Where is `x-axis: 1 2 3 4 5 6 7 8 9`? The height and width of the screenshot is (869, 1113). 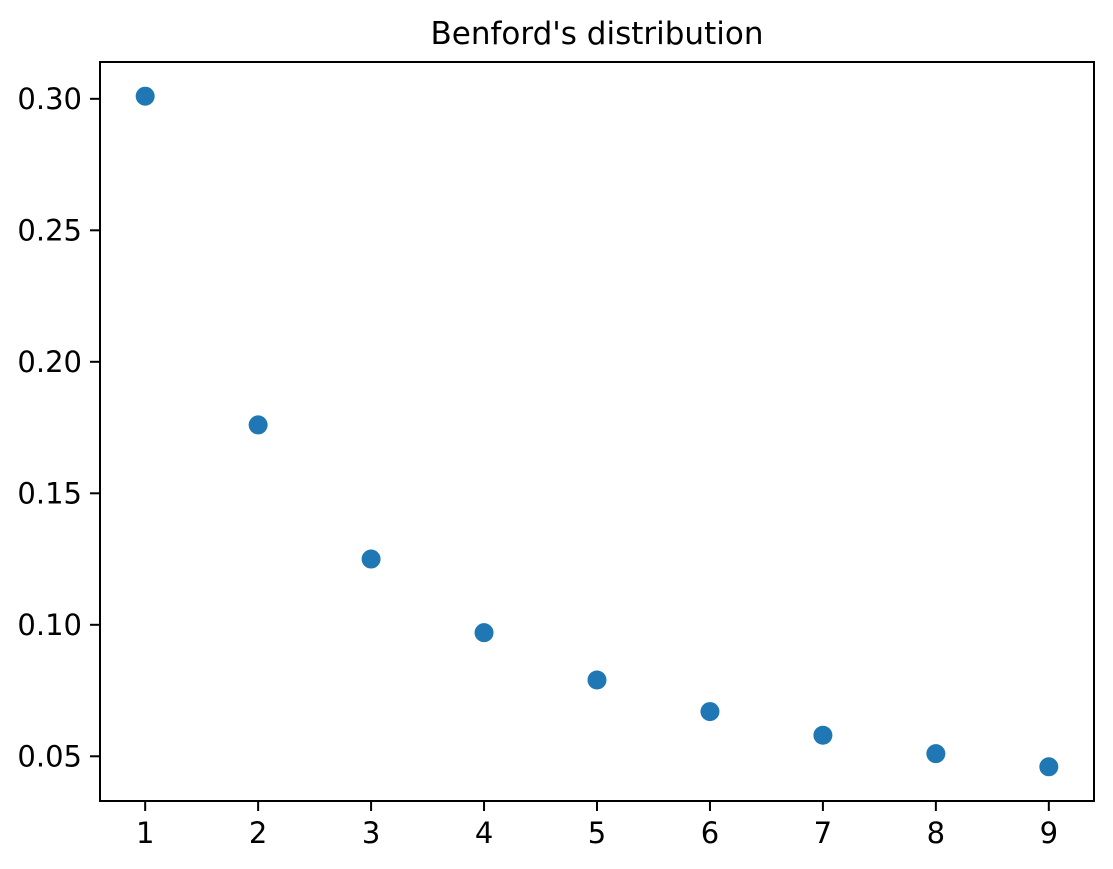
x-axis: 1 2 3 4 5 6 7 8 9 is located at coordinates (597, 825).